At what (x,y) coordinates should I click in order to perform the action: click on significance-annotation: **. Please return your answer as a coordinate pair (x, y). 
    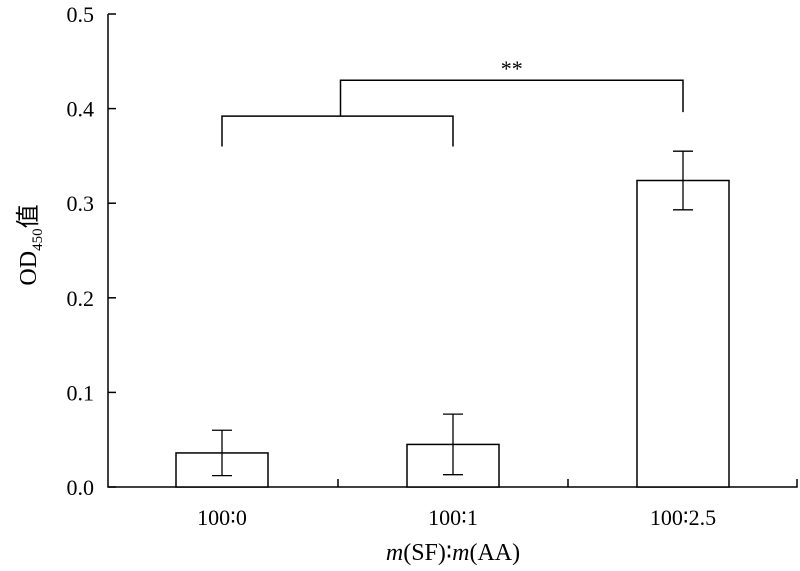
    Looking at the image, I should click on (452, 101).